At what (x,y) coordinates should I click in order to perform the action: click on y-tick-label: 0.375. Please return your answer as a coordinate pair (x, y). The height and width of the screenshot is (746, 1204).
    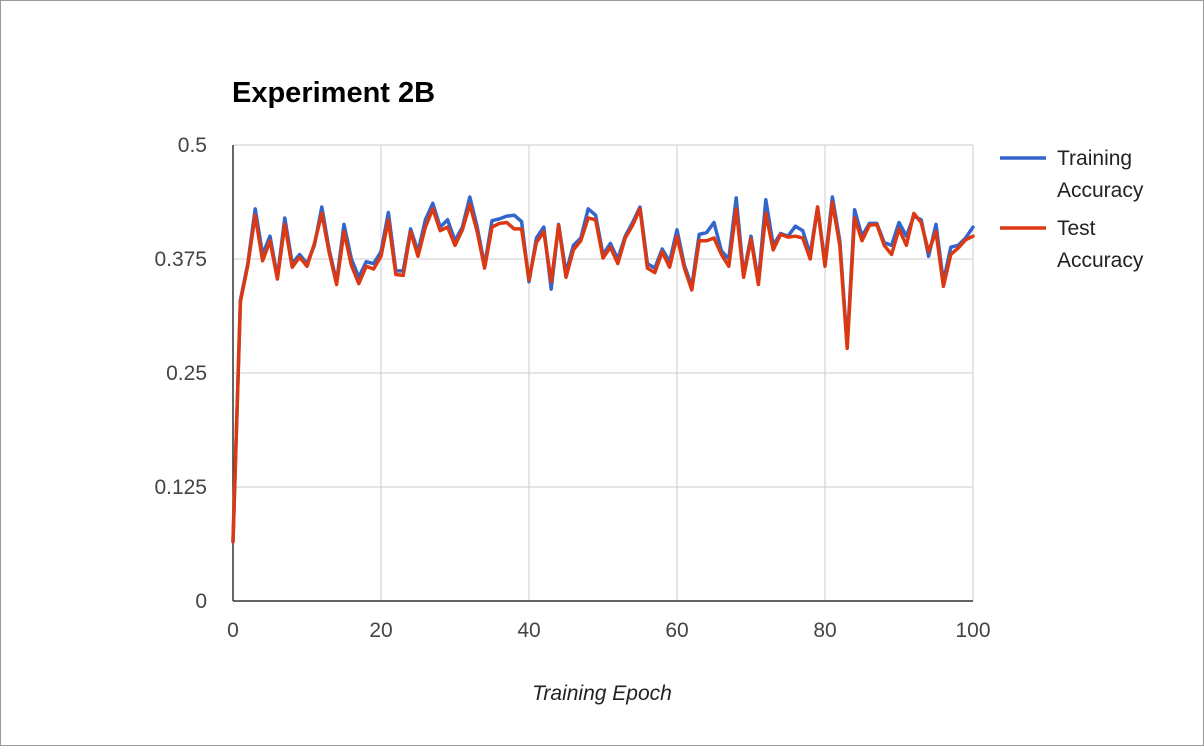
    Looking at the image, I should click on (180, 259).